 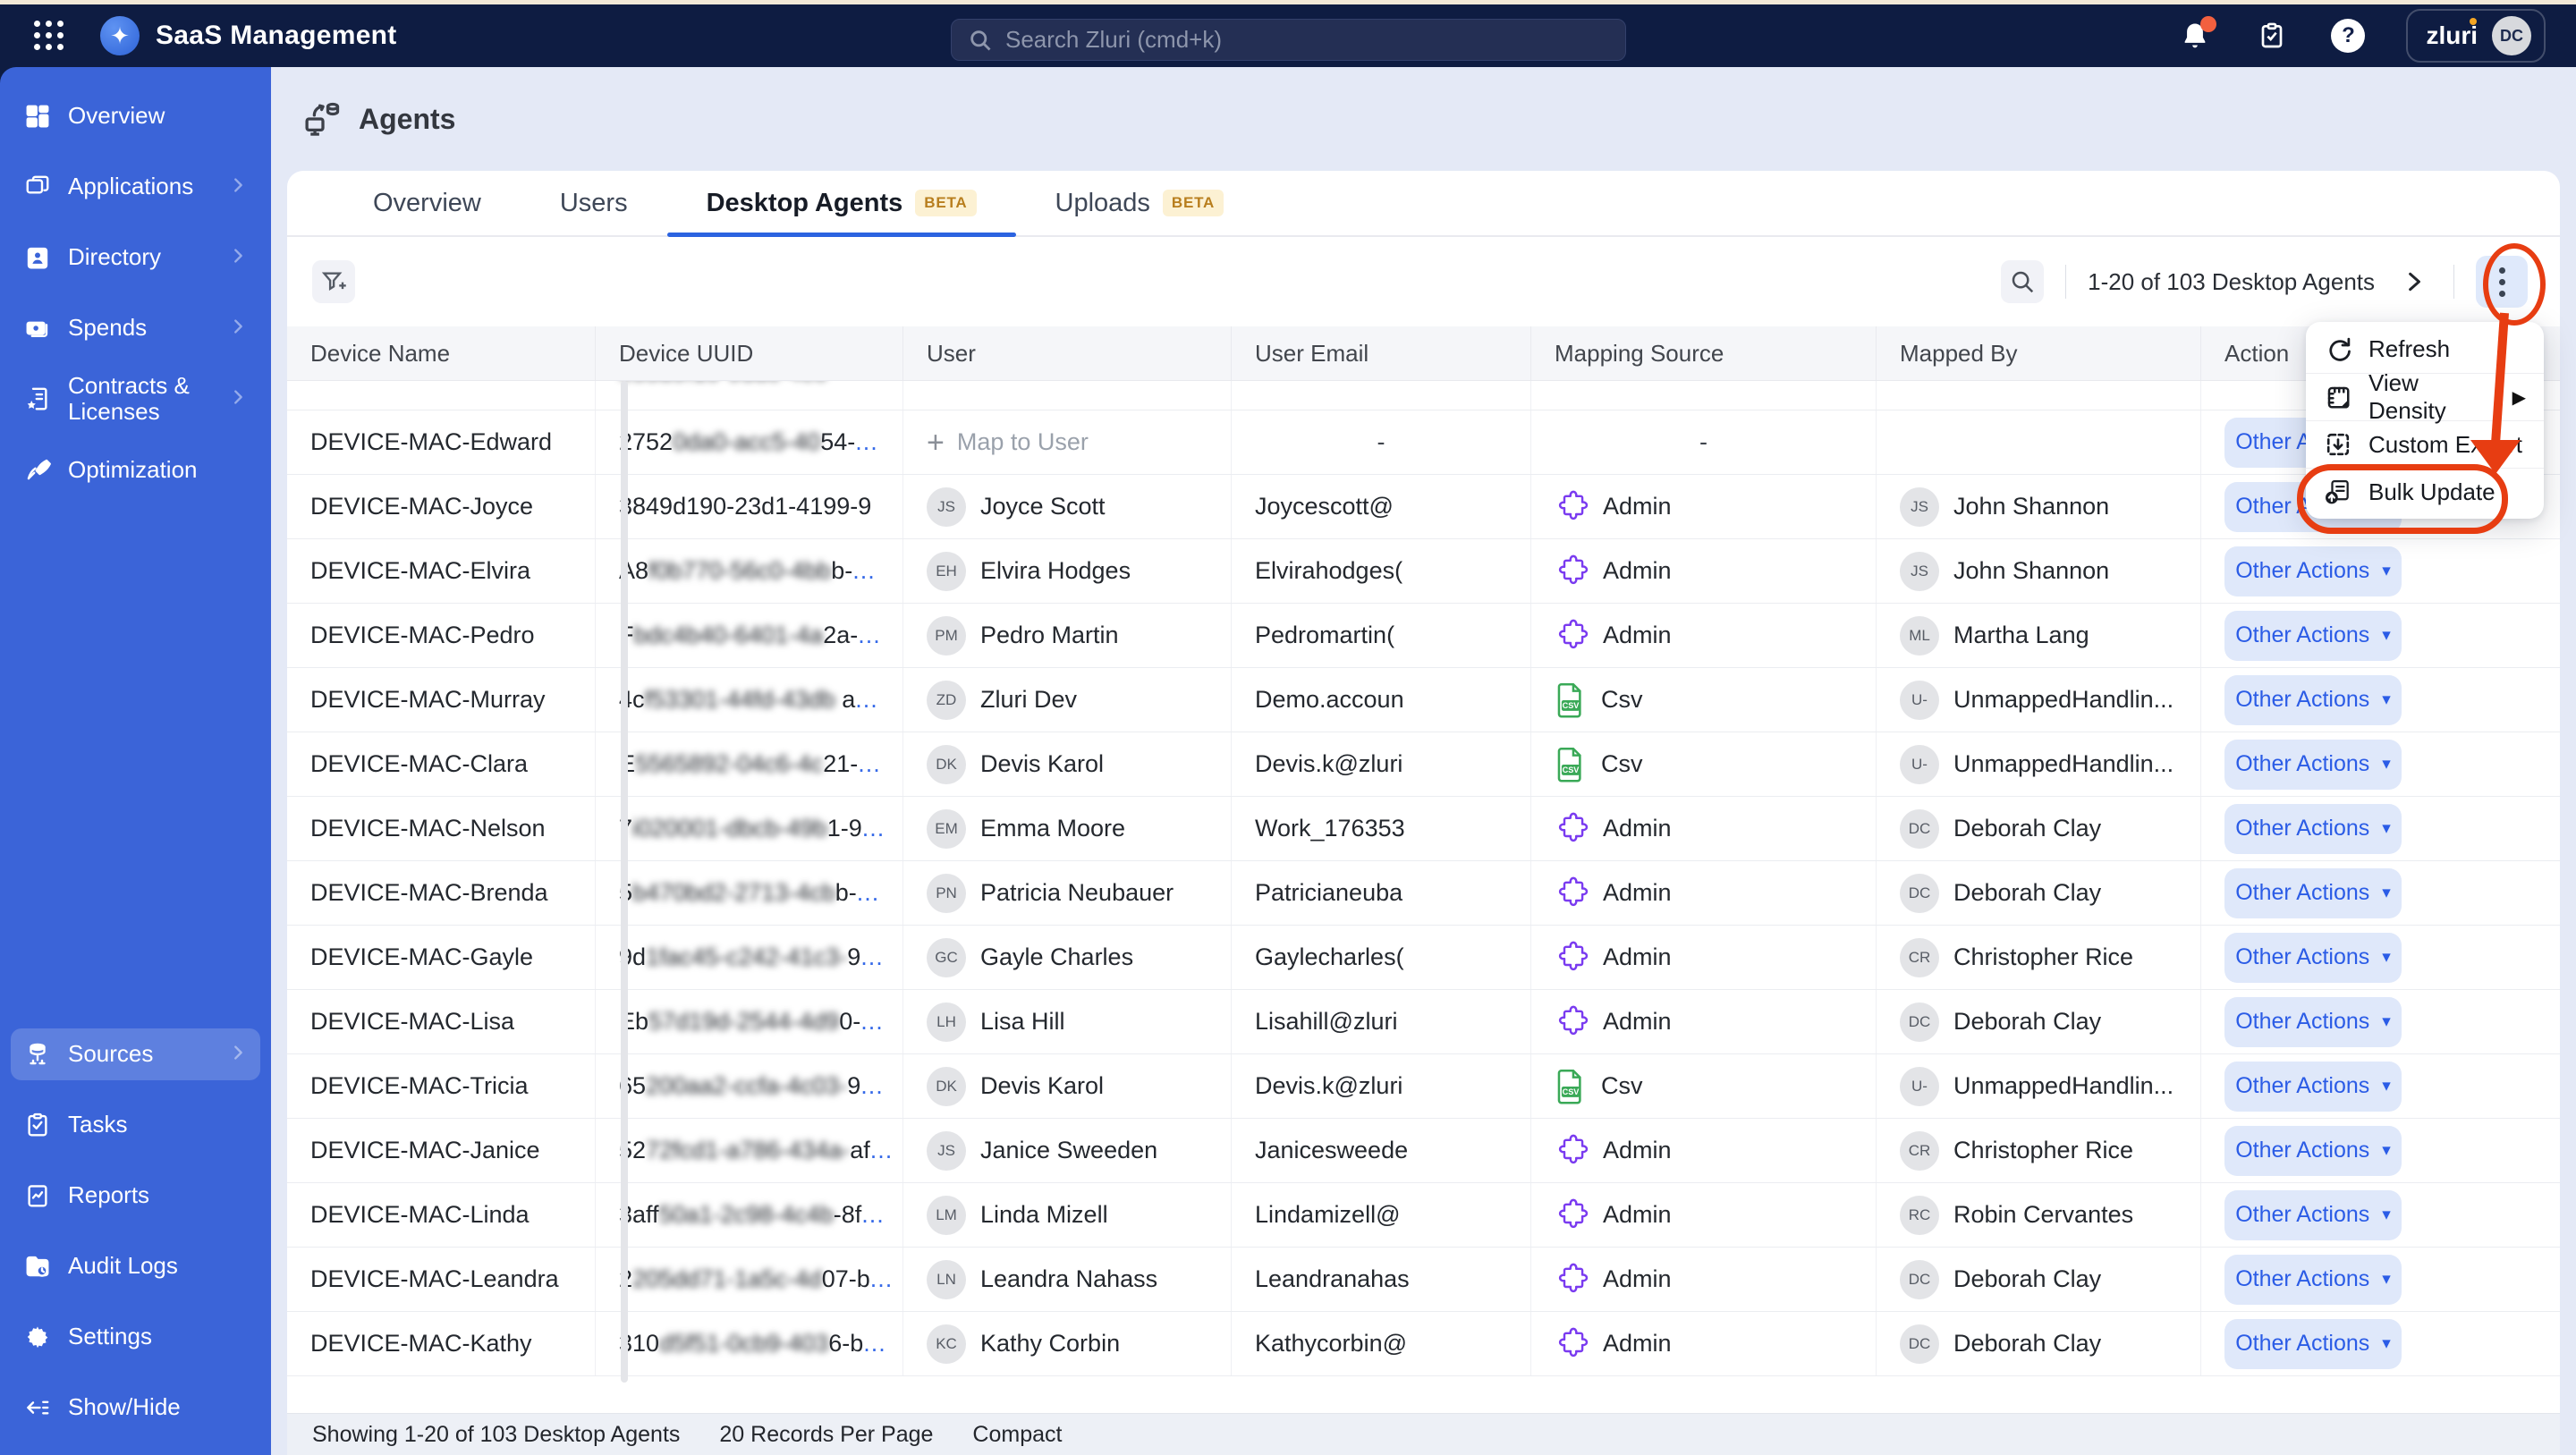 I want to click on sidebar-item-show-hide: Show/Hide, so click(x=135, y=1408).